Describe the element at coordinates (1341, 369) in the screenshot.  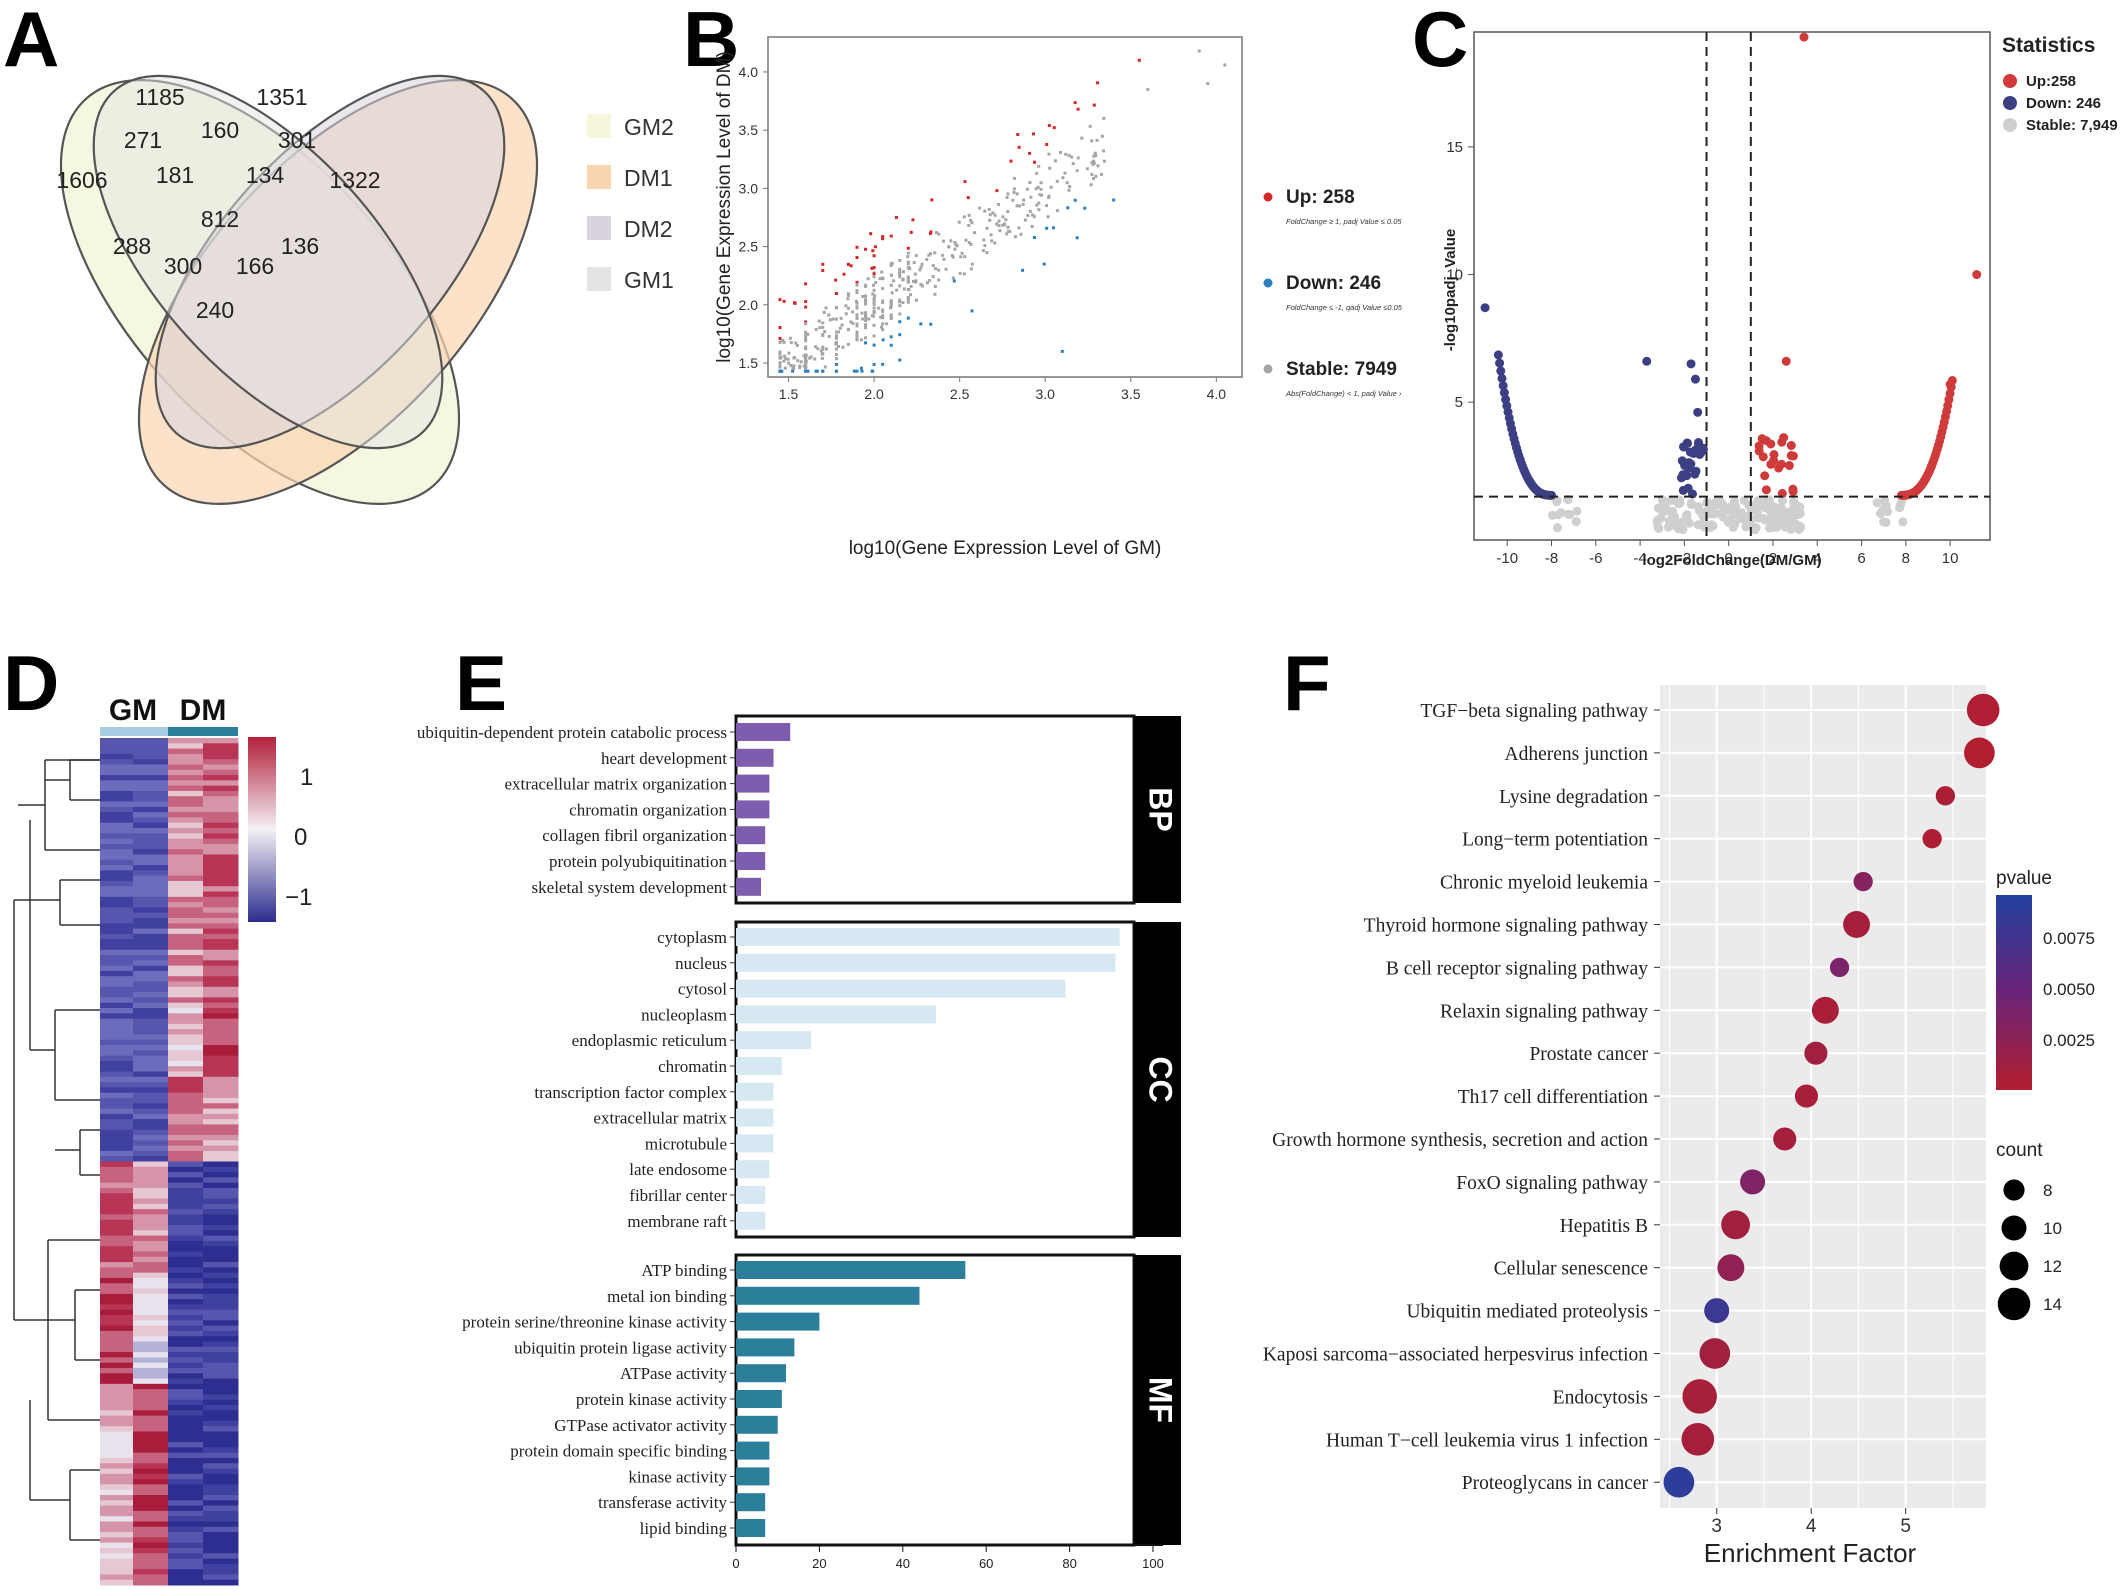
I see `b-legend-label: Stable: 7949` at that location.